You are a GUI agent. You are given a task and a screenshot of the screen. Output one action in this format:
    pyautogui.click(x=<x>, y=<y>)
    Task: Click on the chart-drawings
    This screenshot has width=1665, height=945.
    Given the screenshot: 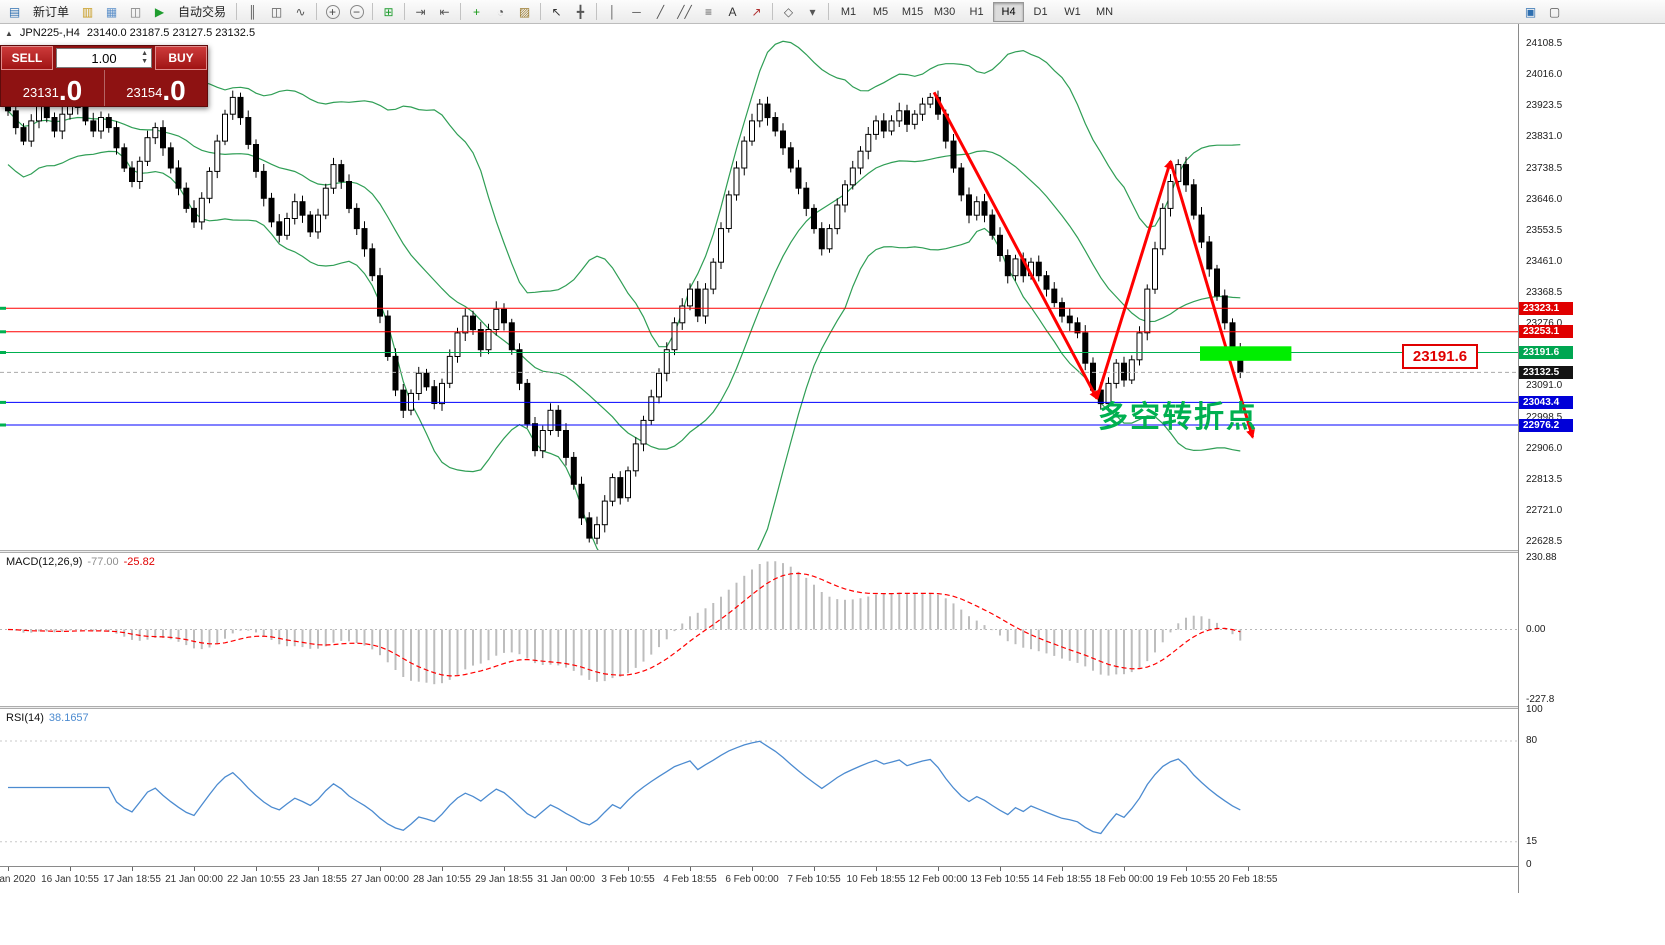 What is the action you would take?
    pyautogui.click(x=1112, y=265)
    